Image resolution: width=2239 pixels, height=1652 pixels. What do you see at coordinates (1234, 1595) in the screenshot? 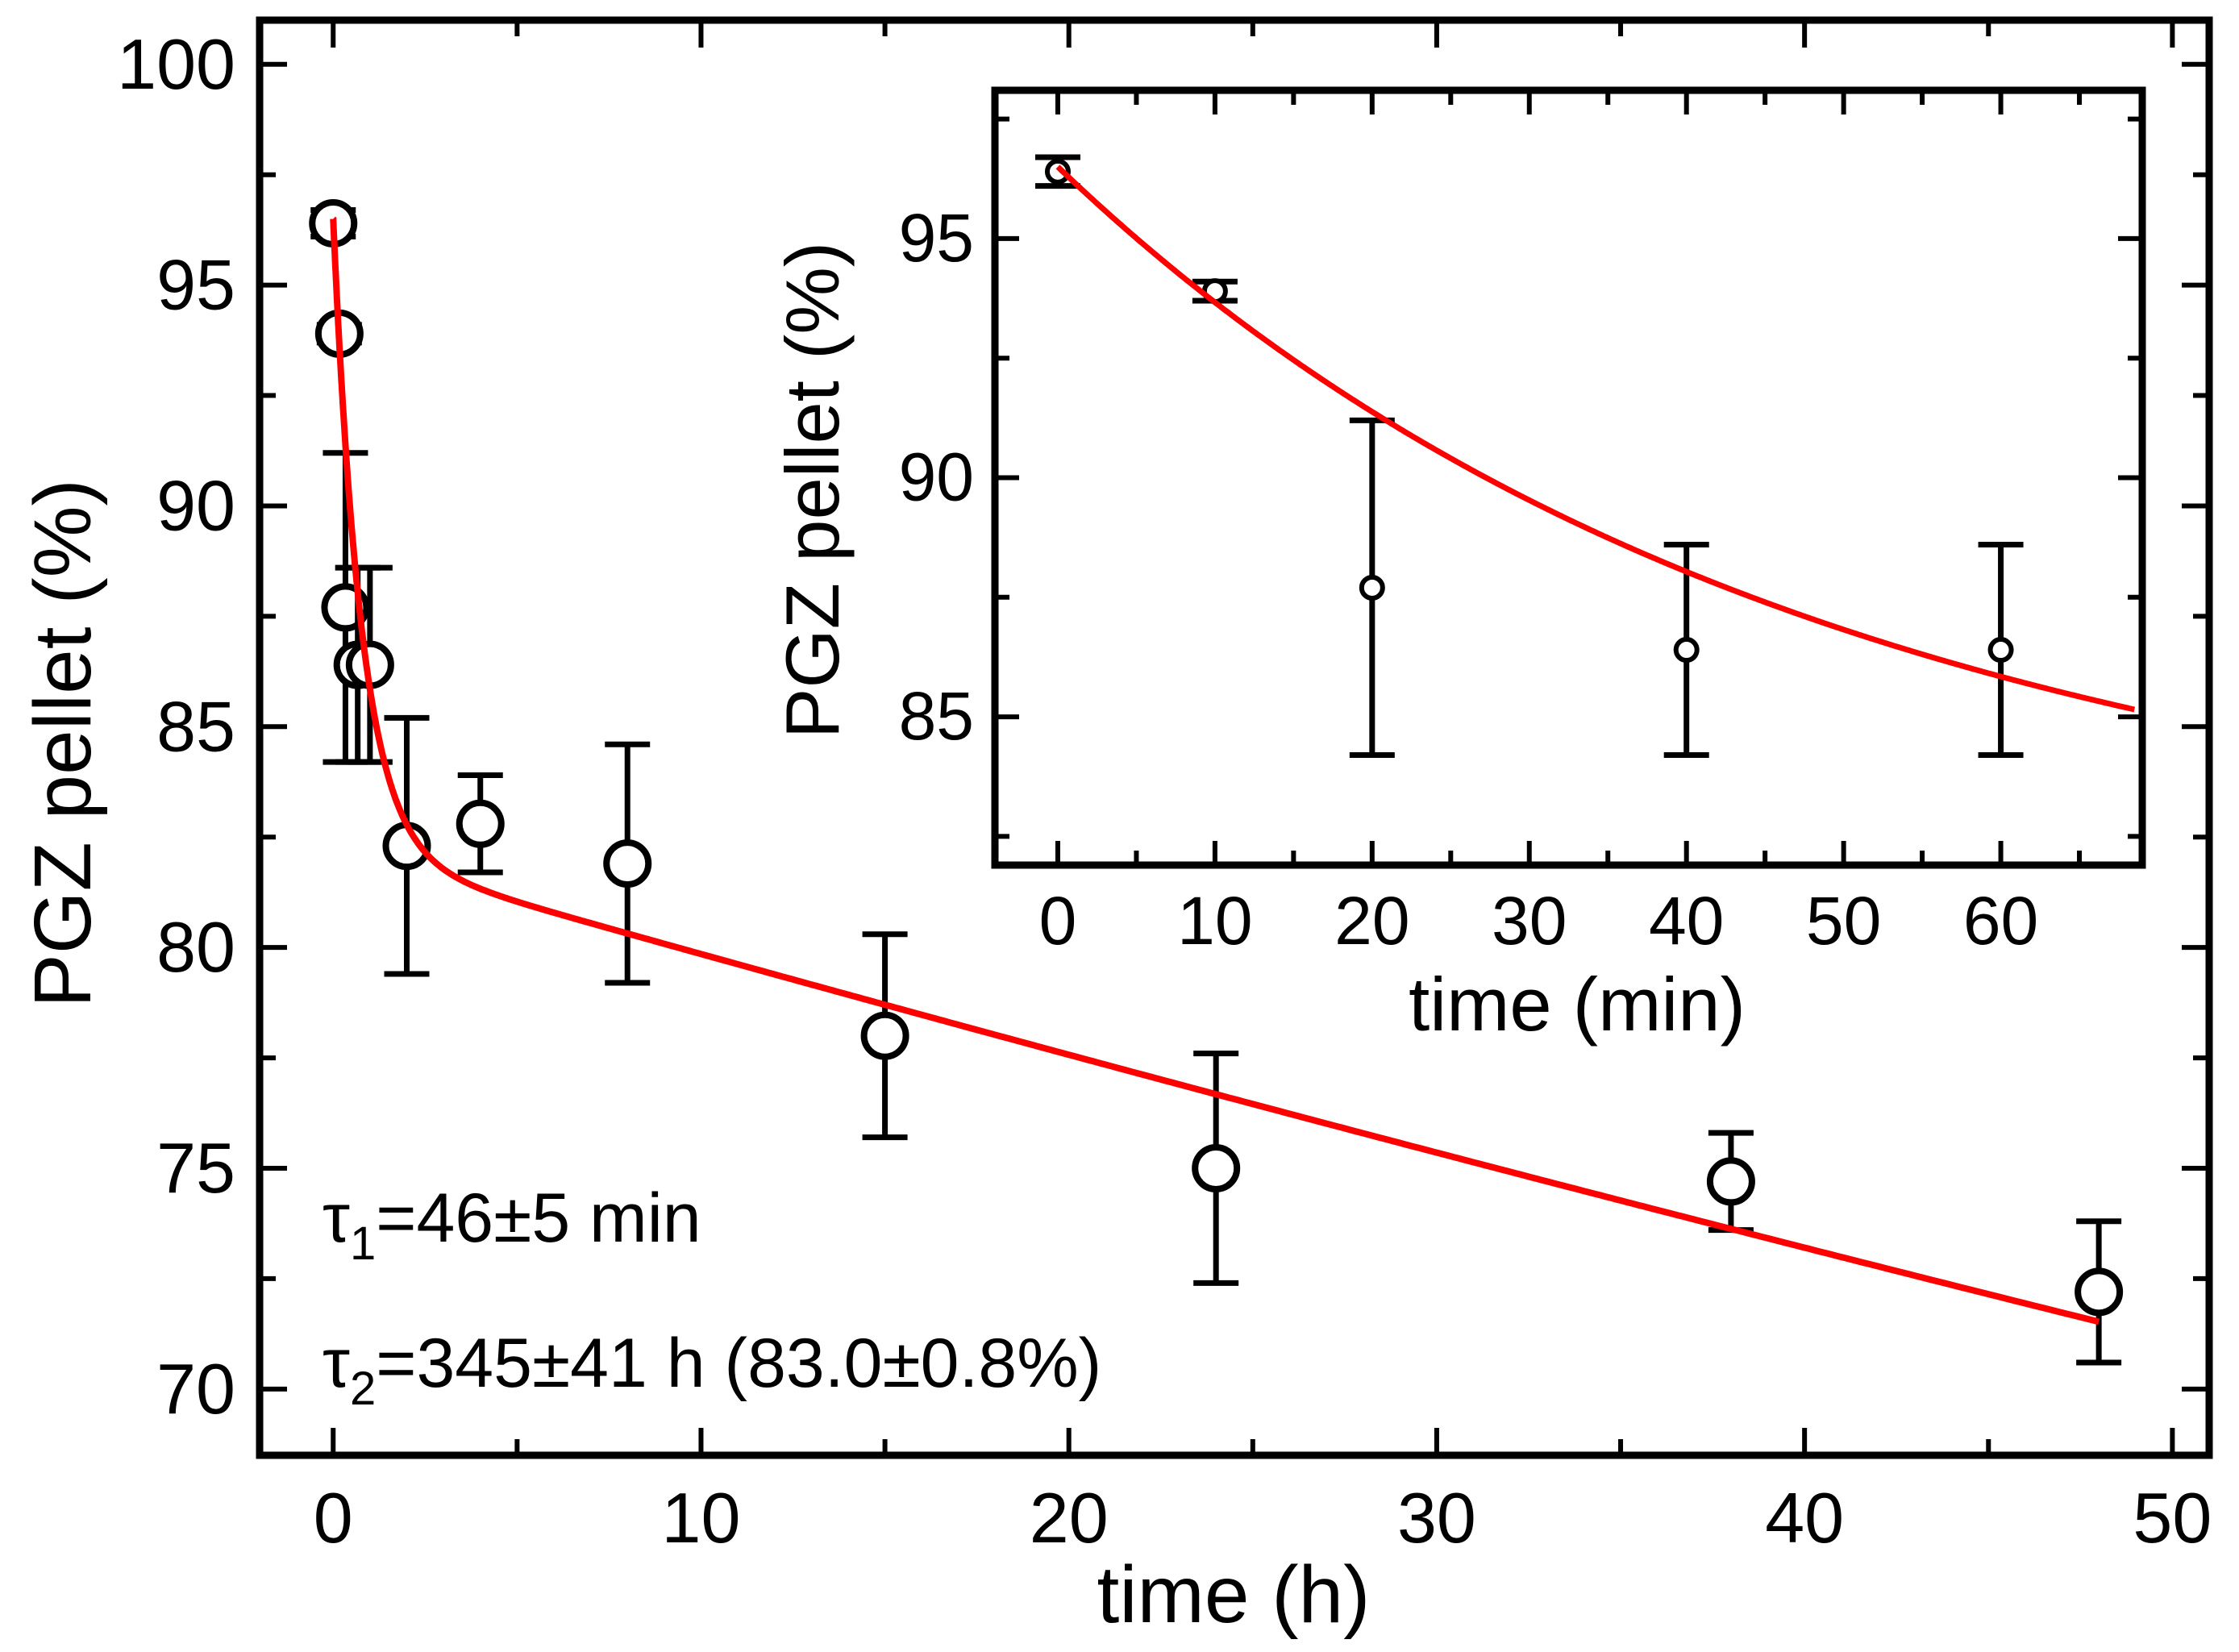
I see `main-x-axis-label: time (h)` at bounding box center [1234, 1595].